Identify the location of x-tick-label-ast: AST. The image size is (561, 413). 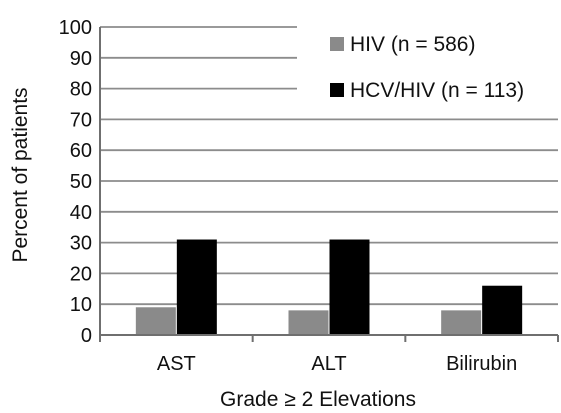
(176, 364).